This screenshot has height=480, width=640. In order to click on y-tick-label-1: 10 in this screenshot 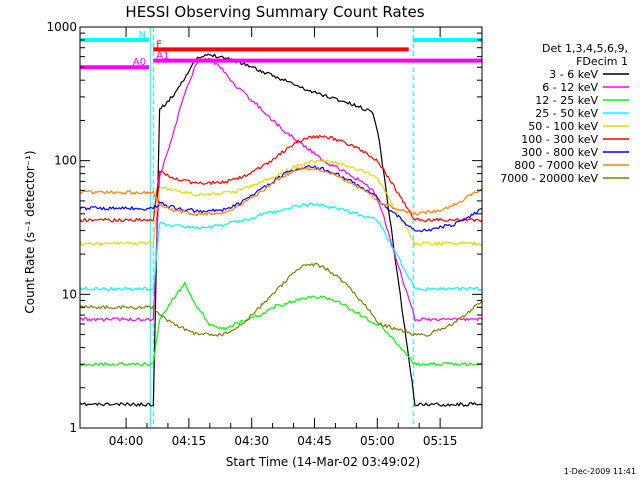, I will do `click(69, 294)`.